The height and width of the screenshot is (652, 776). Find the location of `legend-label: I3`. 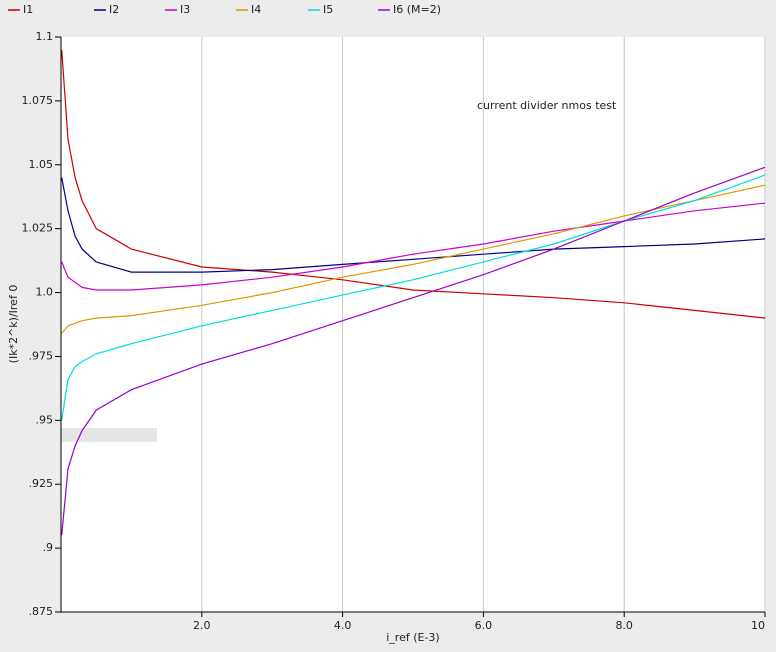

legend-label: I3 is located at coordinates (185, 9).